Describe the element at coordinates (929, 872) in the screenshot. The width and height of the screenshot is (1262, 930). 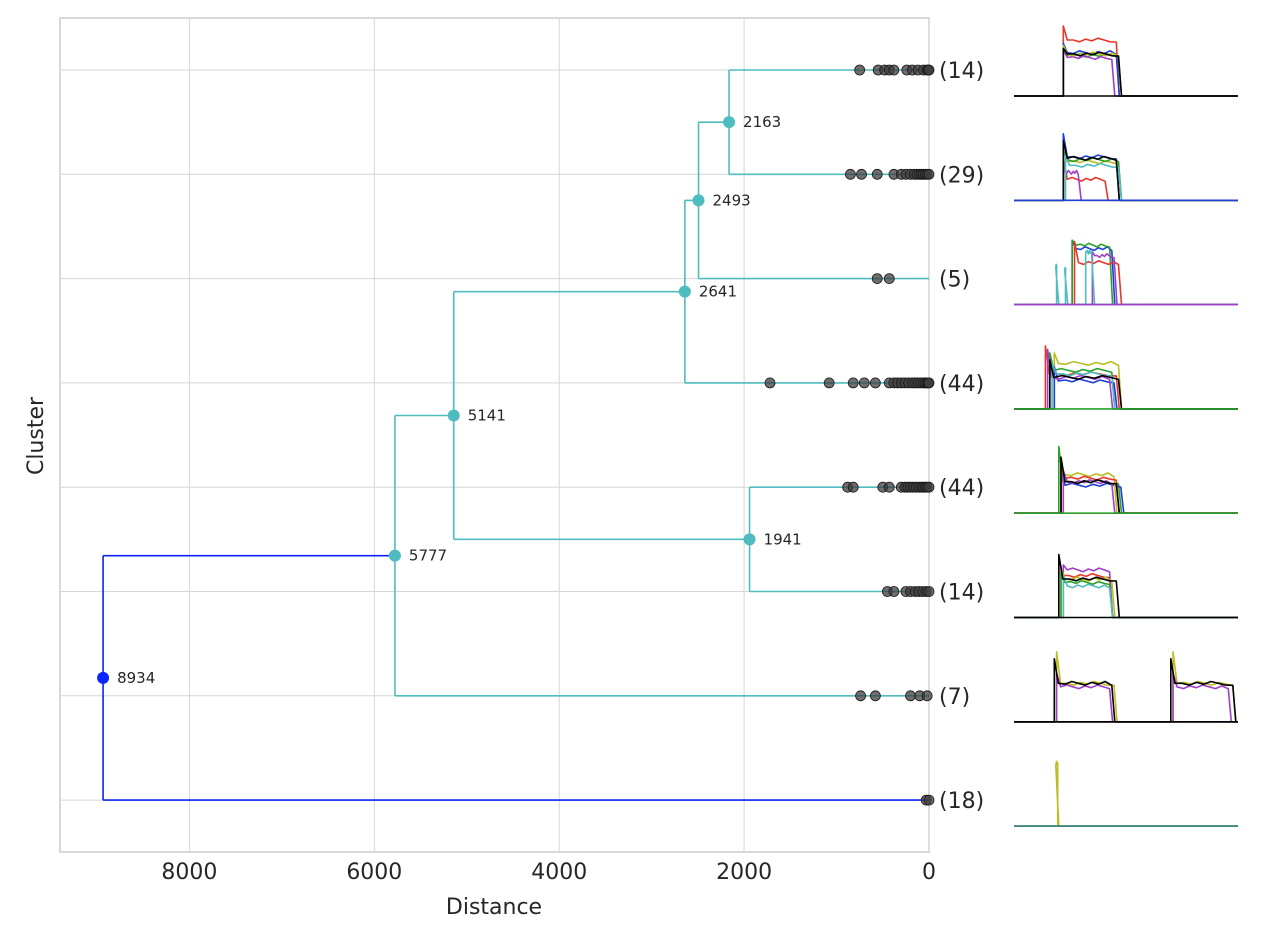
I see `x-tick-label: 0` at that location.